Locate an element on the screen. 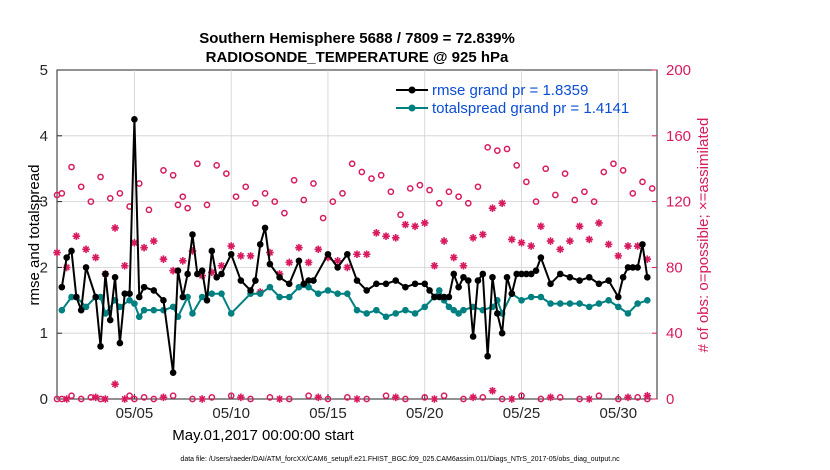 The width and height of the screenshot is (830, 470). y-tick-label-left: 5 is located at coordinates (44, 70).